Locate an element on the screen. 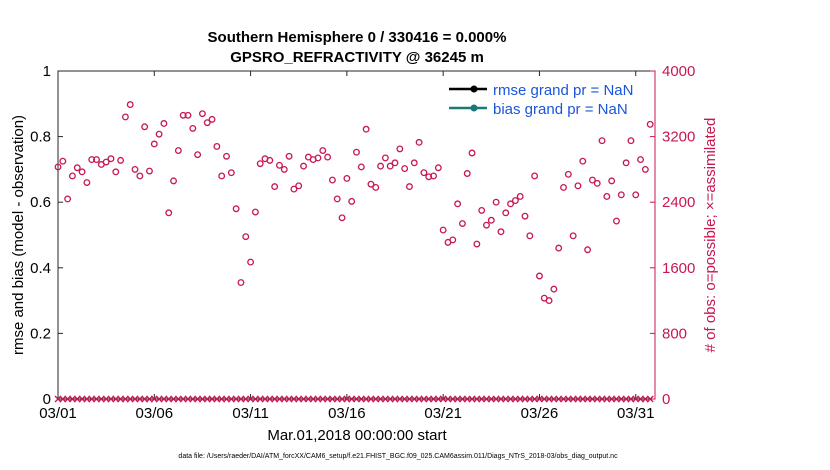  left-tick-label: 0.8 is located at coordinates (40, 137).